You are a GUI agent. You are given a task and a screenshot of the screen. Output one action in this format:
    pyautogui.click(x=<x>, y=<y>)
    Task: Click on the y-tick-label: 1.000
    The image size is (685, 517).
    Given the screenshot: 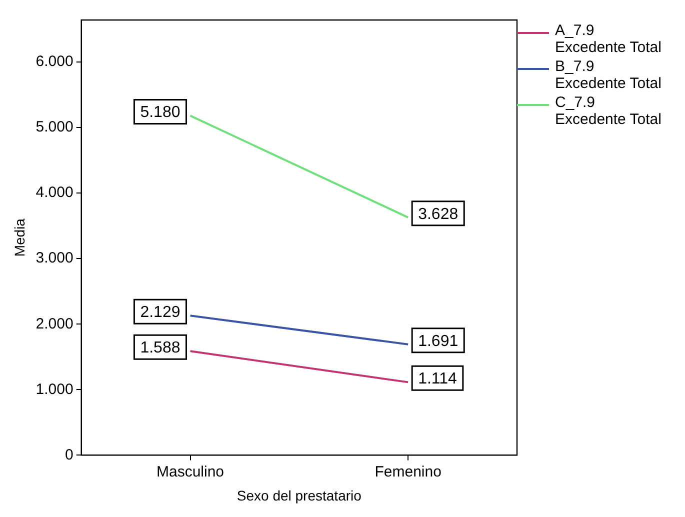 What is the action you would take?
    pyautogui.click(x=55, y=389)
    